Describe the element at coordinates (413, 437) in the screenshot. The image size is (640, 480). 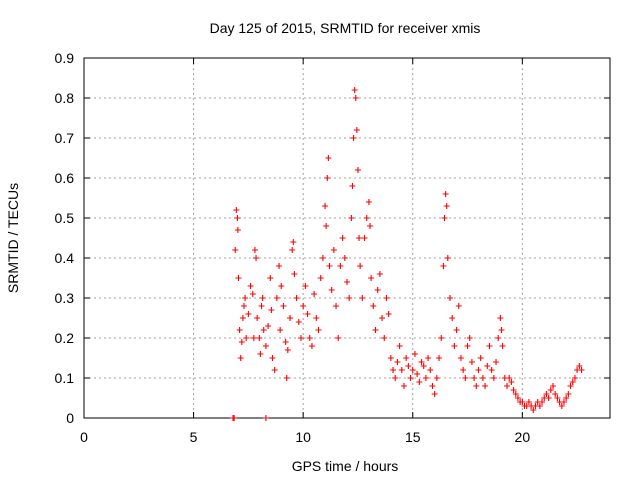
I see `x-tick-label: 15` at that location.